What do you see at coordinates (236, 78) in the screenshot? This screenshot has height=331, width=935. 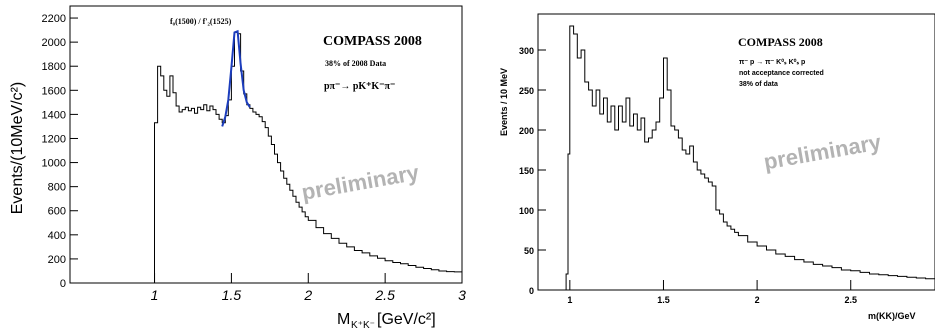 I see `fit-curve` at bounding box center [236, 78].